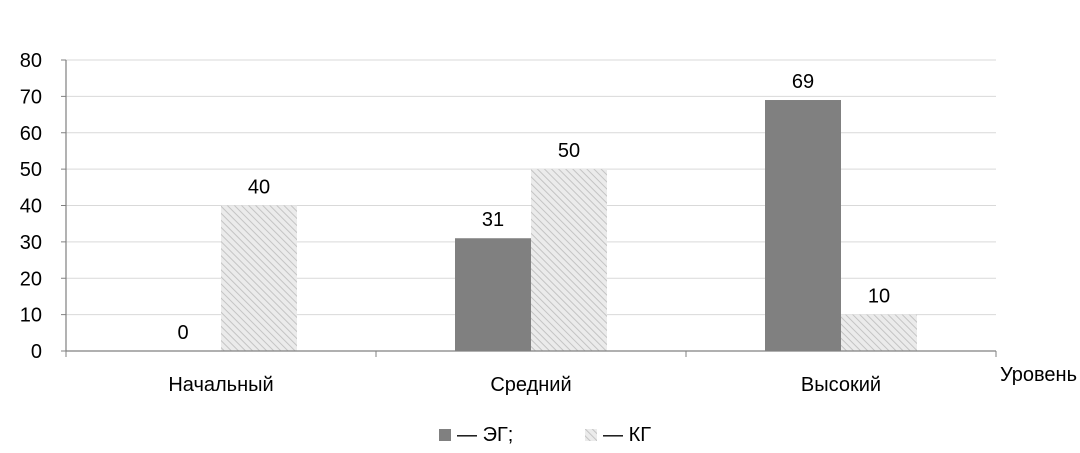 The width and height of the screenshot is (1080, 453). I want to click on y-tick-label: 80, so click(31, 61).